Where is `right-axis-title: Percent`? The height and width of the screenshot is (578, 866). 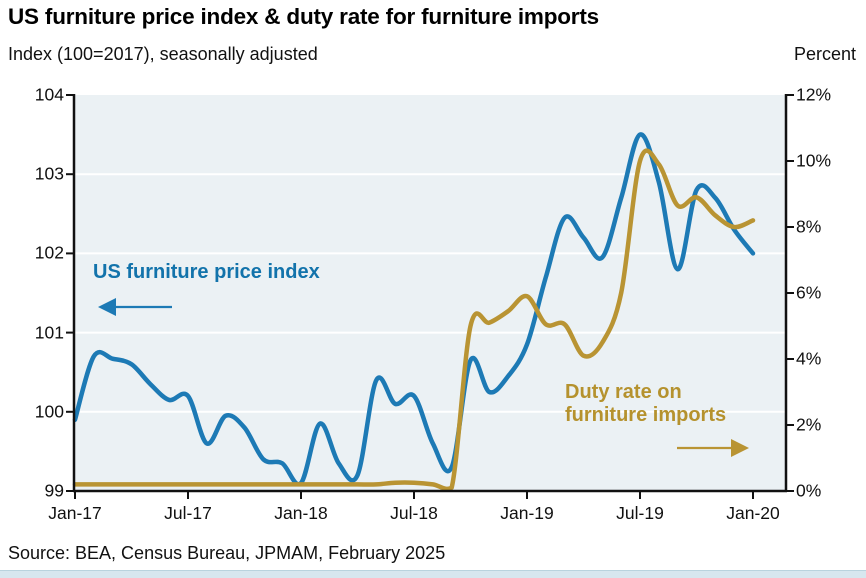
right-axis-title: Percent is located at coordinates (824, 54).